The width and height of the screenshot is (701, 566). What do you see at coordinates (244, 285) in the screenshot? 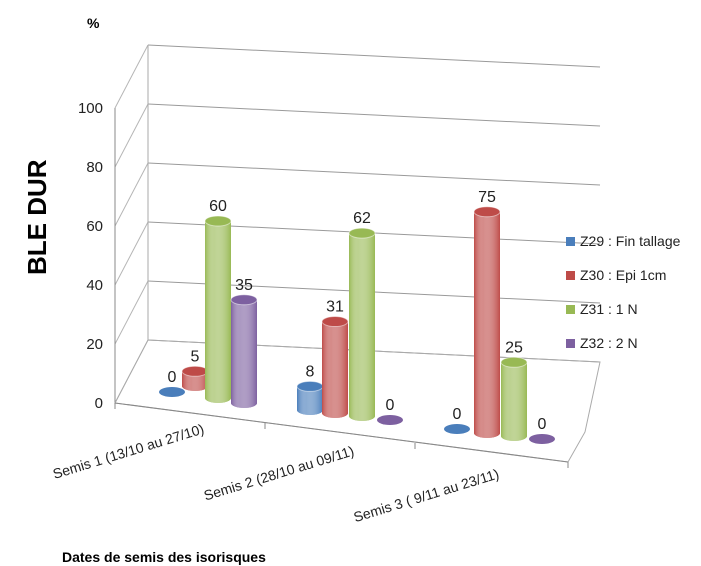
I see `data-label: 35` at bounding box center [244, 285].